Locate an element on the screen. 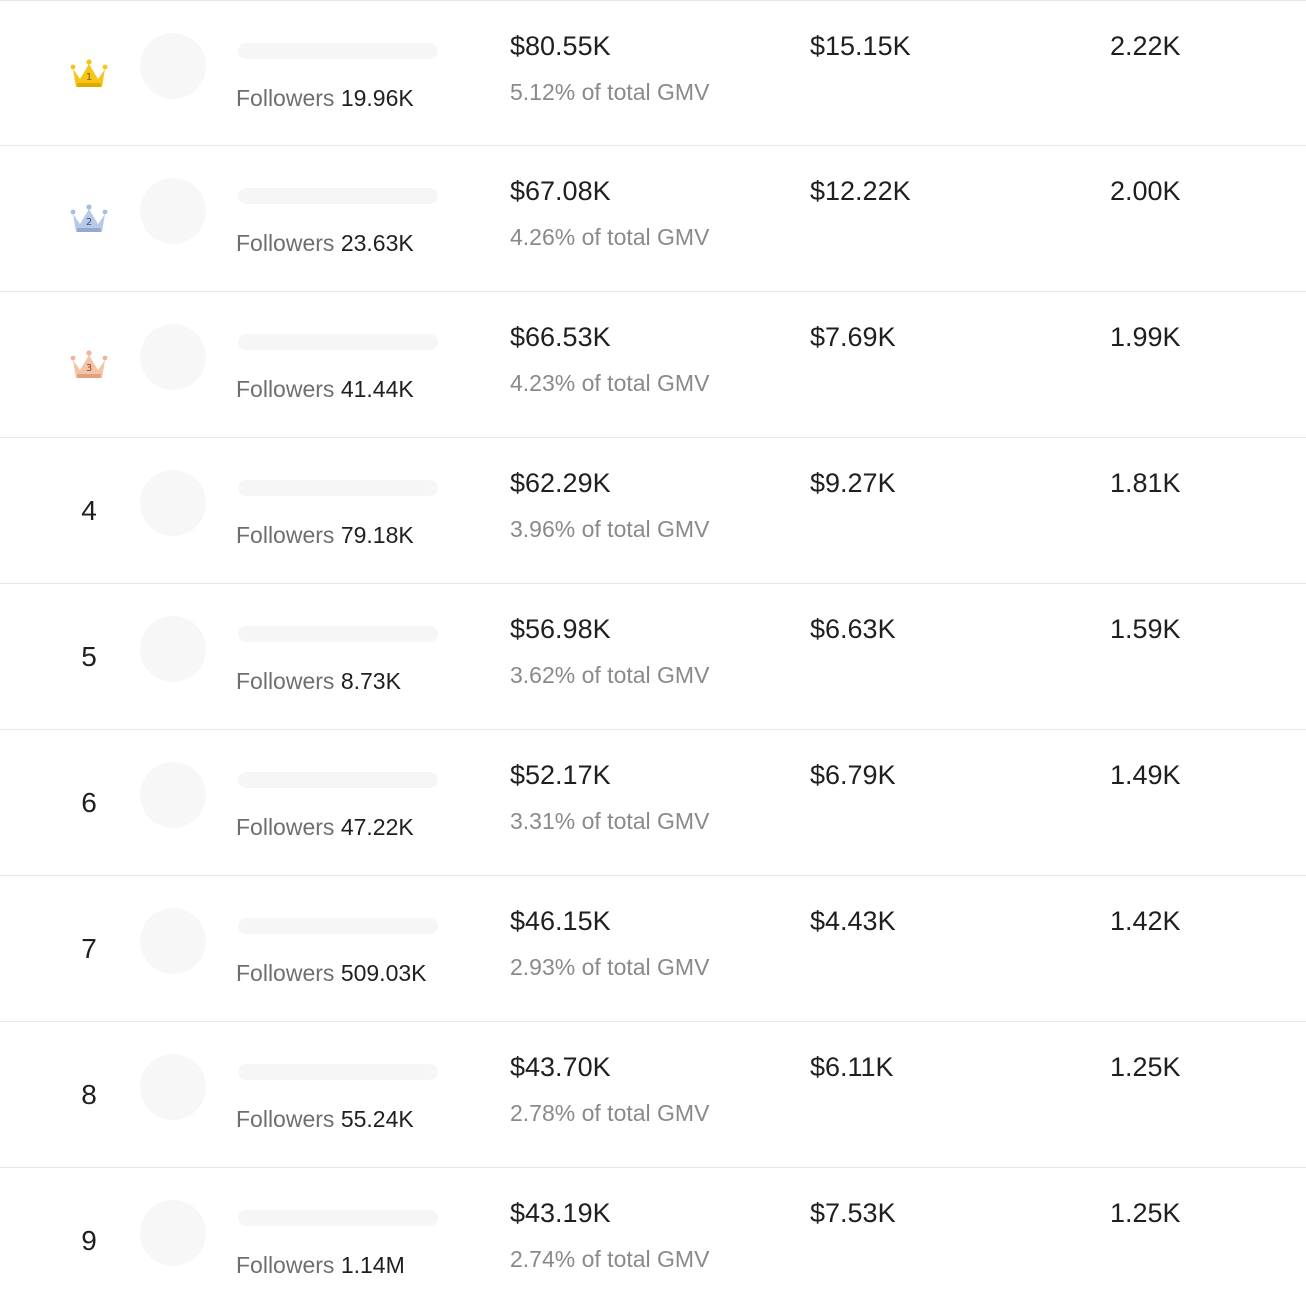 The image size is (1306, 1314). column-4-value: 1.99K is located at coordinates (1145, 337).